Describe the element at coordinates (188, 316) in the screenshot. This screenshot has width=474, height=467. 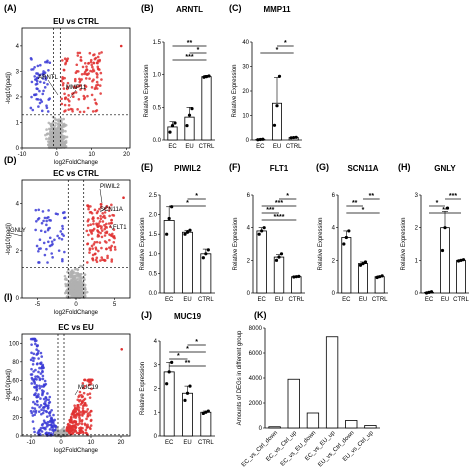
I see `chart-title-9: MUC19` at that location.